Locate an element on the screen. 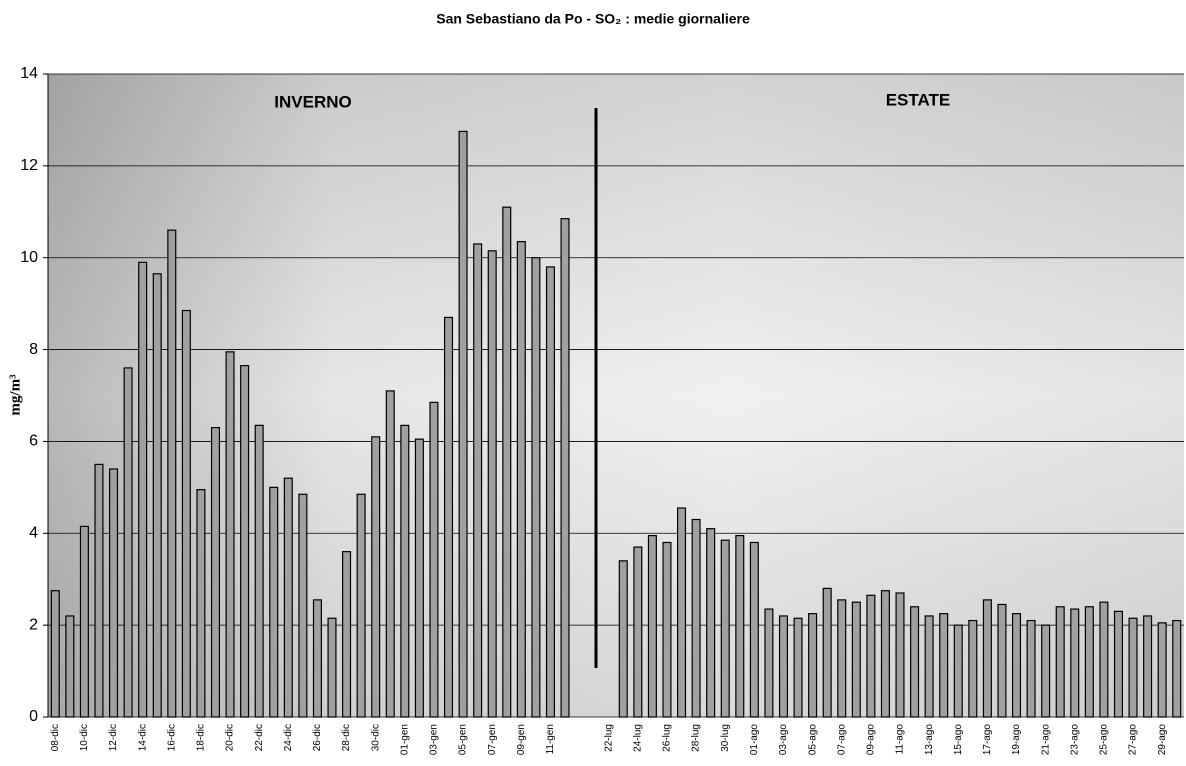 Image resolution: width=1186 pixels, height=766 pixels. x-tick-label: 22-lug is located at coordinates (608, 738).